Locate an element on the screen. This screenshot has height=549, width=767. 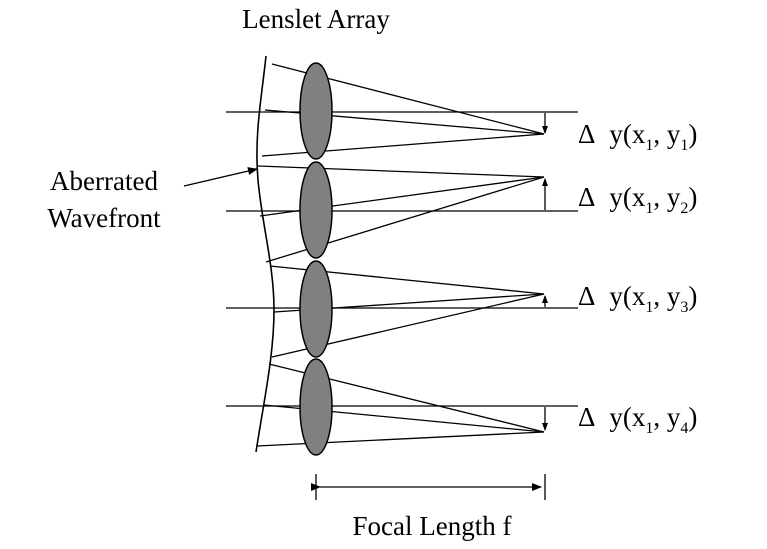
wavefront-label-line2: Wavefront is located at coordinates (104, 218).